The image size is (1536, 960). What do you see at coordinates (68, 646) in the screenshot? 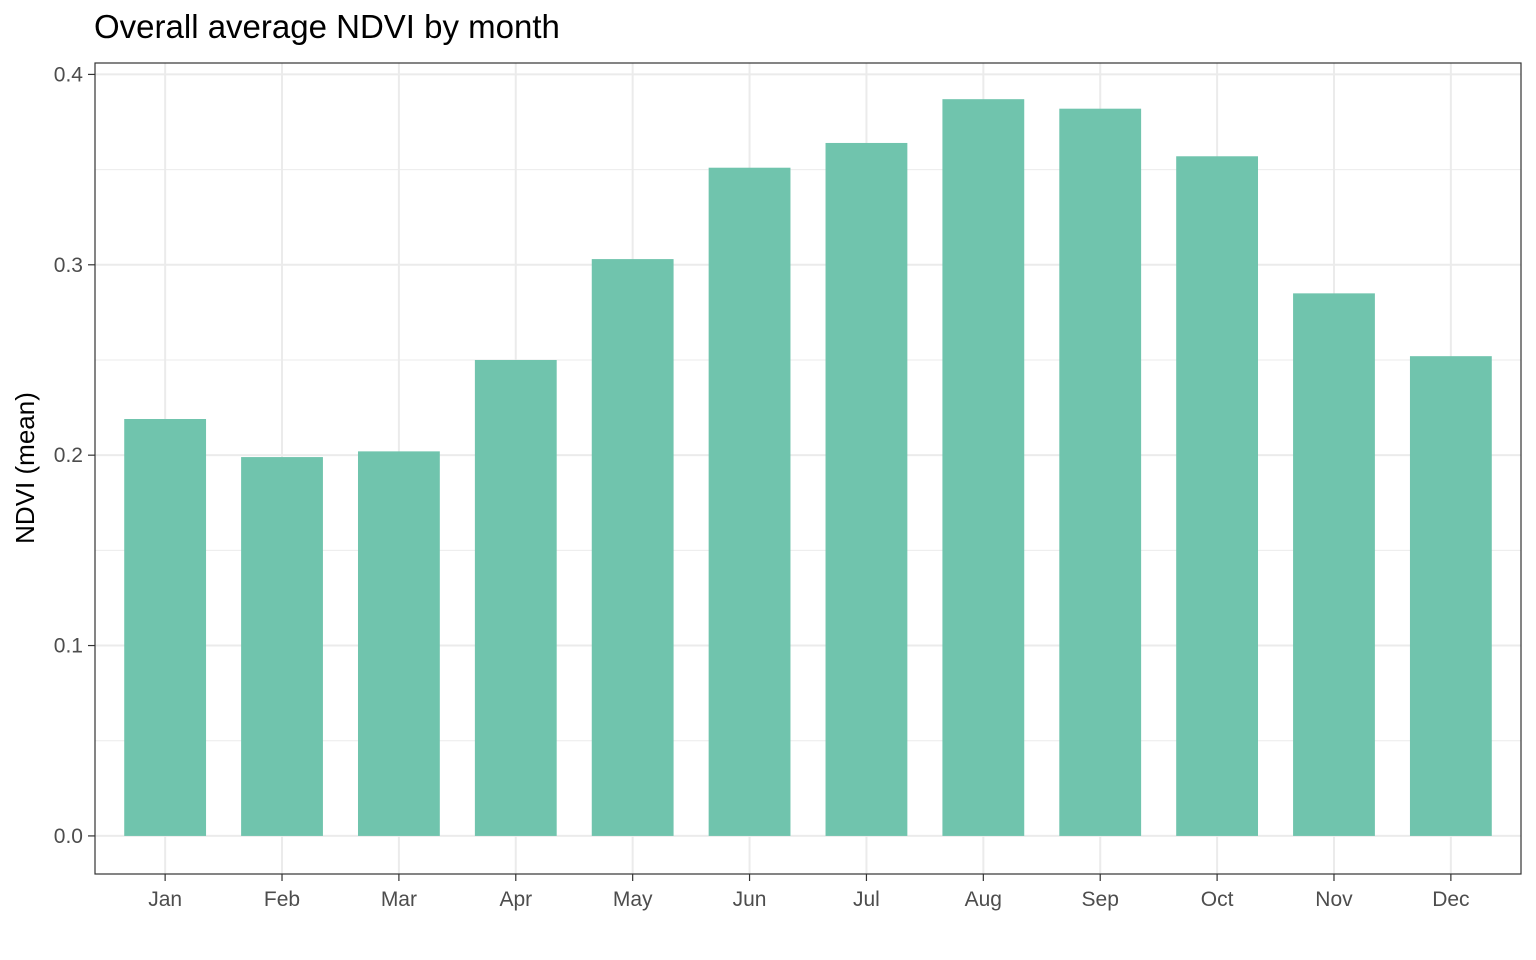
I see `y-tick-label: 0.1` at bounding box center [68, 646].